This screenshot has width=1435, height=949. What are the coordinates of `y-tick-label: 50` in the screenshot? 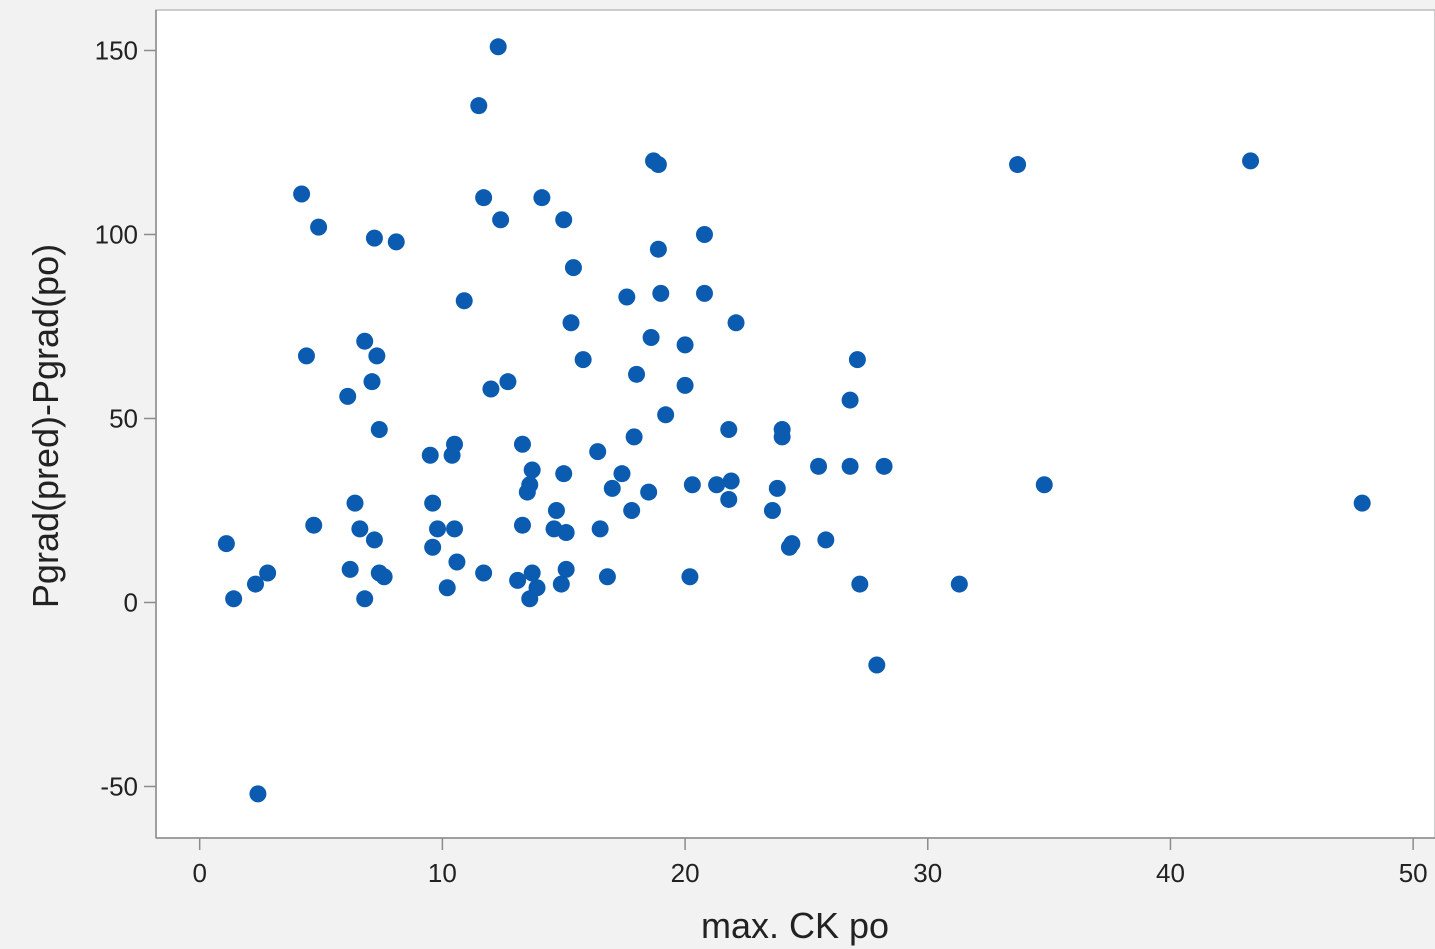 It's located at (123, 418).